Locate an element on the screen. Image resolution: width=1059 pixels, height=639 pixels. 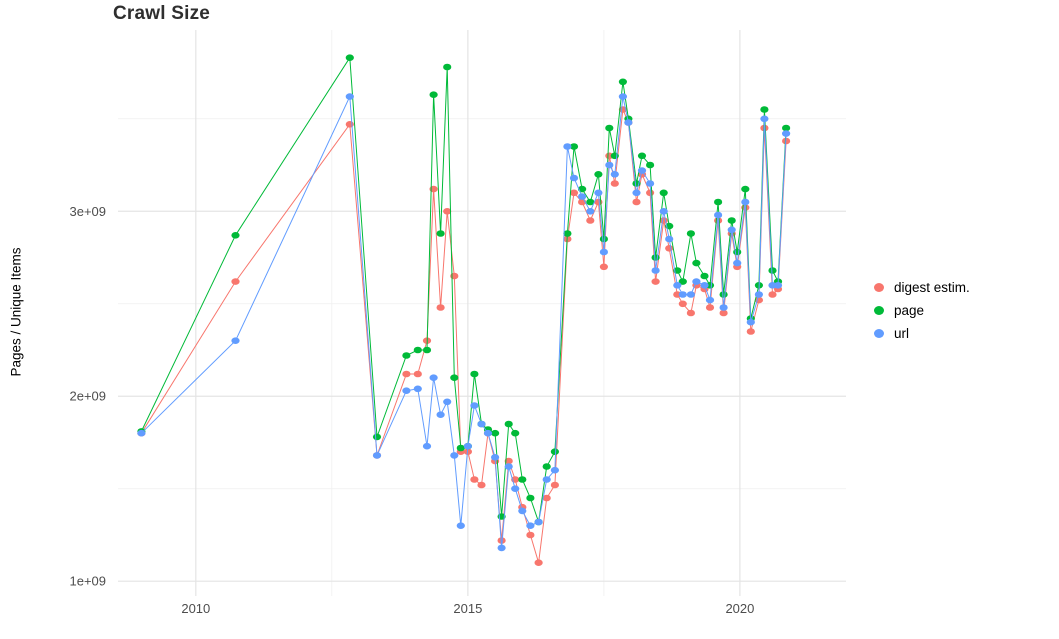
legend-label-digest-estim: digest estim. is located at coordinates (932, 287).